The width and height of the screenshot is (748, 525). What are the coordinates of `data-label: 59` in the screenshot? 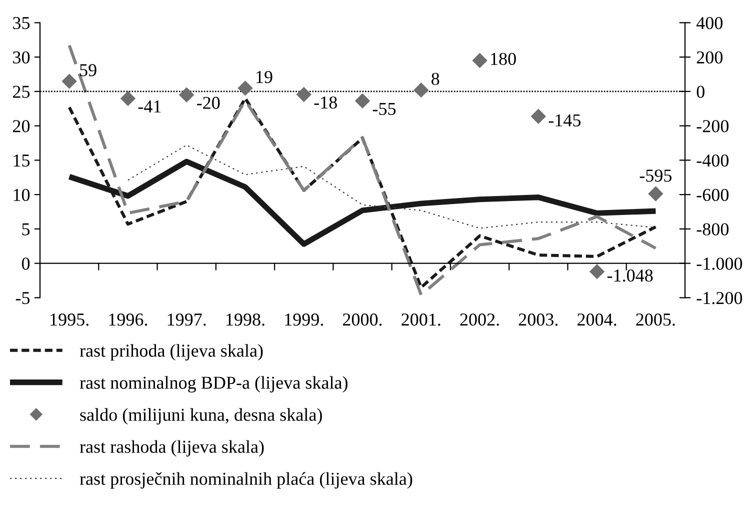 It's located at (88, 70).